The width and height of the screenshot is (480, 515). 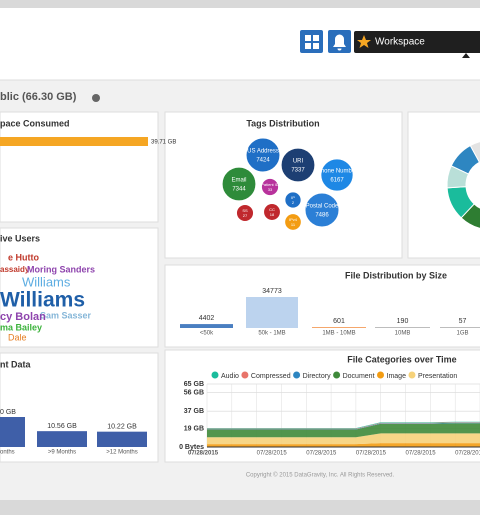 I want to click on bubble-label: CC, so click(x=272, y=209).